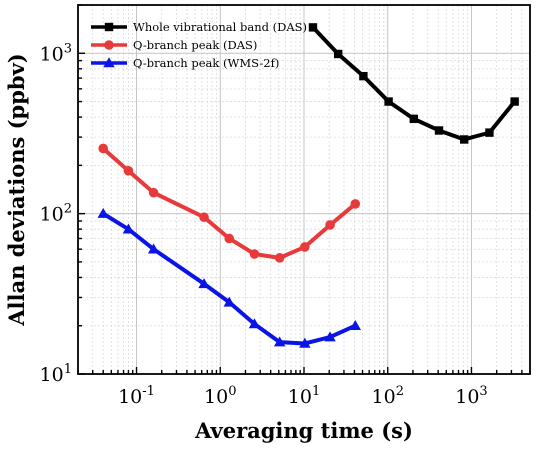  I want to click on legend-label: Q-branch peak (DAS), so click(195, 45).